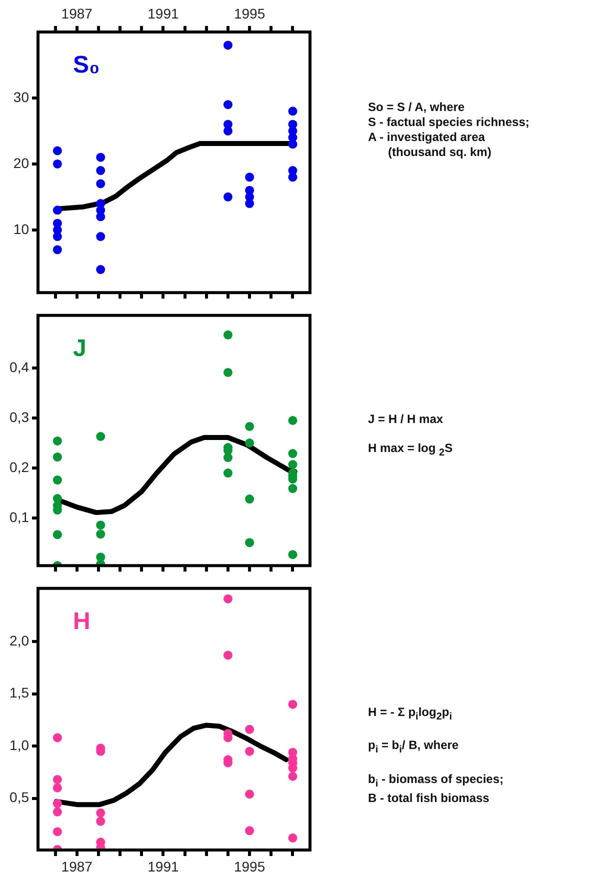  I want to click on y-tick-label: 2,0, so click(20, 640).